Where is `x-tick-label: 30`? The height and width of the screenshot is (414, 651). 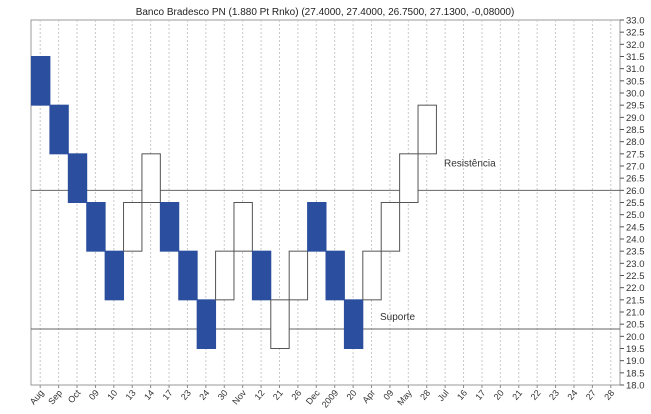
x-tick-label: 30 is located at coordinates (223, 395).